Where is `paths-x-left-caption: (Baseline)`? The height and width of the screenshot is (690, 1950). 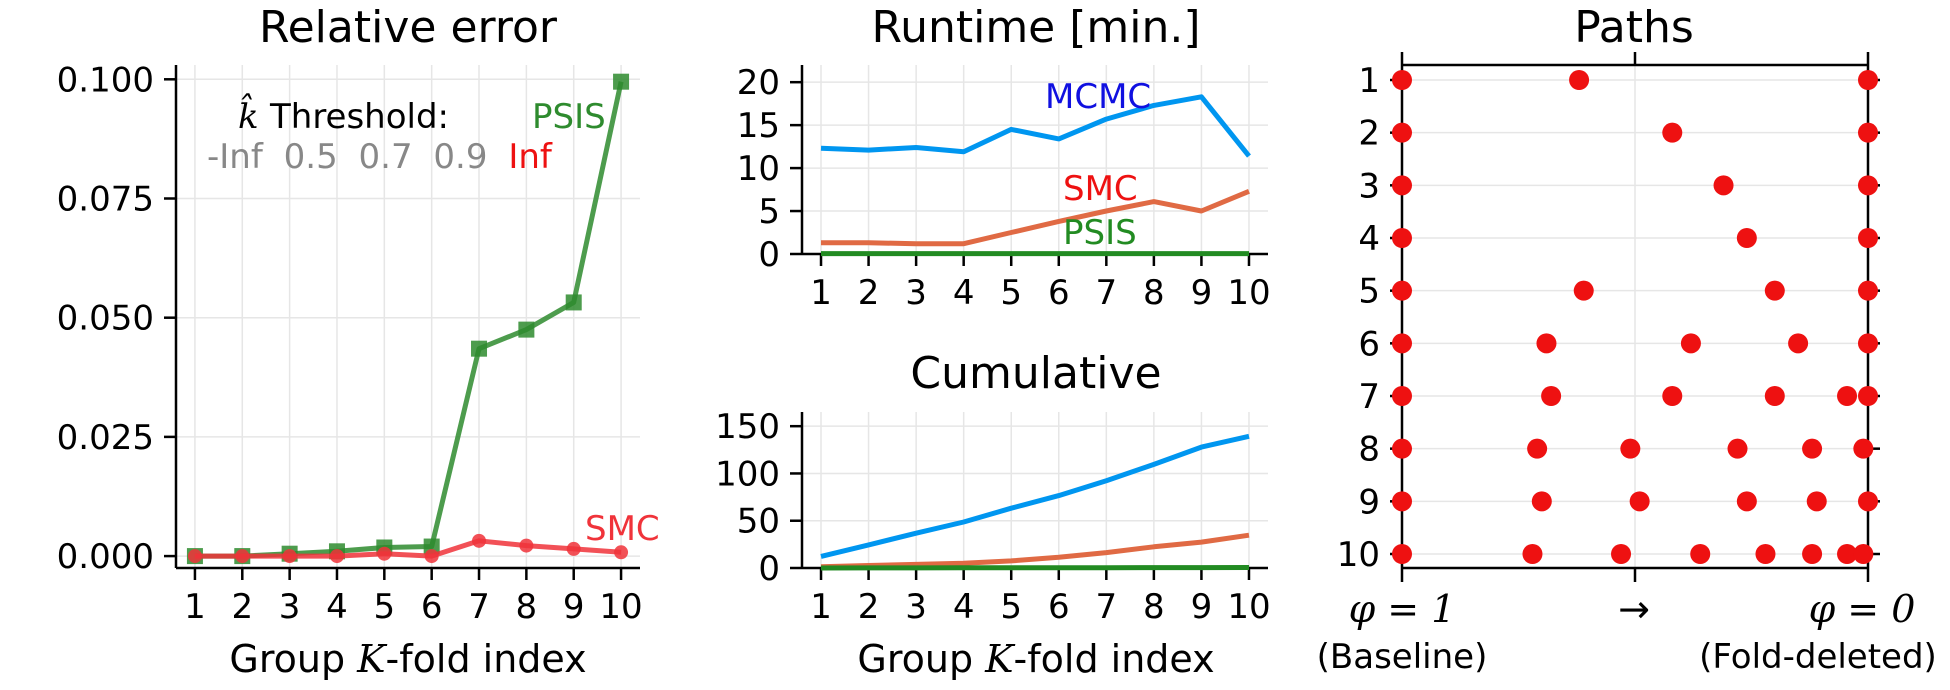 paths-x-left-caption: (Baseline) is located at coordinates (1402, 657).